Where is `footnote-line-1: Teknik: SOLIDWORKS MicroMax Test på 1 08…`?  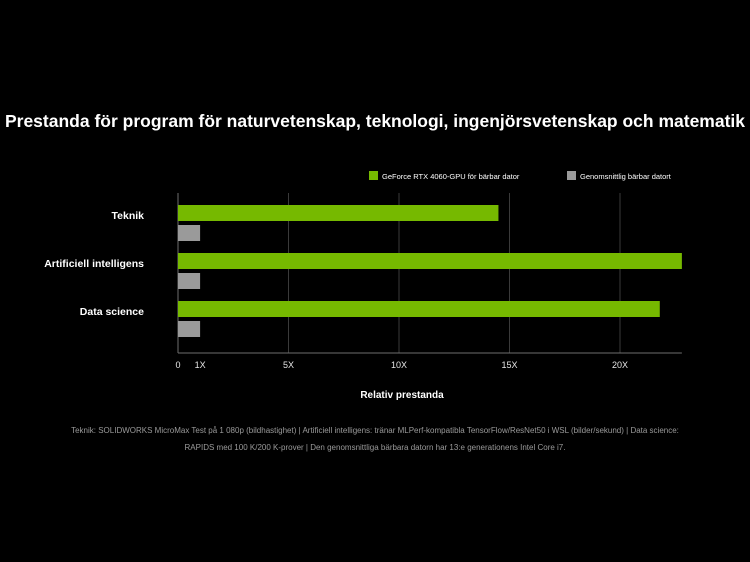
footnote-line-1: Teknik: SOLIDWORKS MicroMax Test på 1 08… is located at coordinates (375, 430).